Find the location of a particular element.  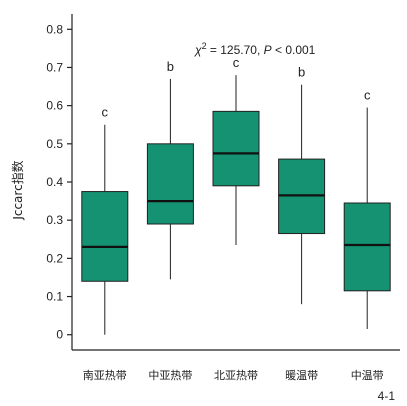

y-axis-label: Jccarc指数 is located at coordinates (17, 190).